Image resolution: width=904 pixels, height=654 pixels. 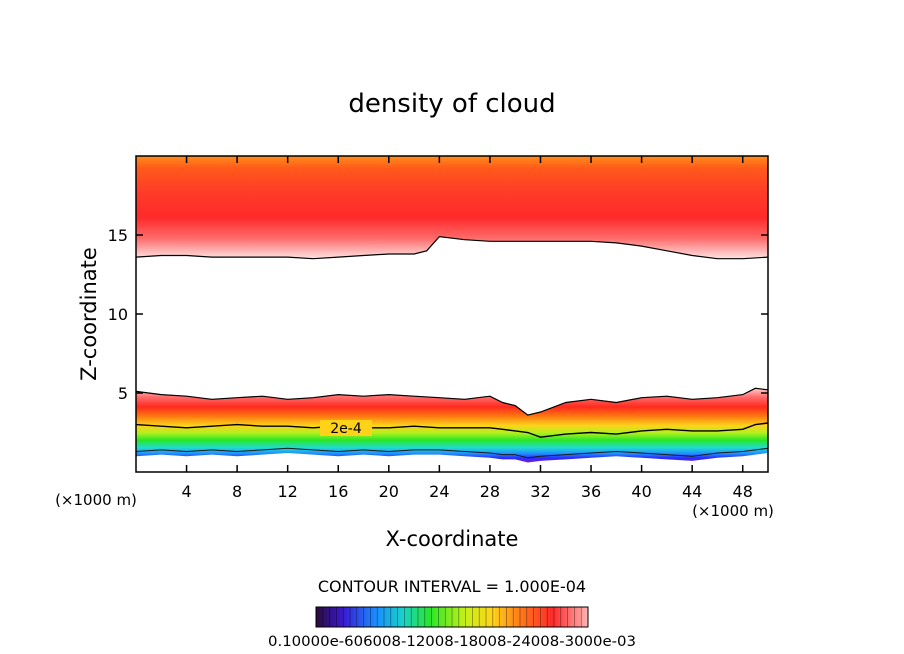 What do you see at coordinates (89, 314) in the screenshot?
I see `y-axis-label: Z-coordinate` at bounding box center [89, 314].